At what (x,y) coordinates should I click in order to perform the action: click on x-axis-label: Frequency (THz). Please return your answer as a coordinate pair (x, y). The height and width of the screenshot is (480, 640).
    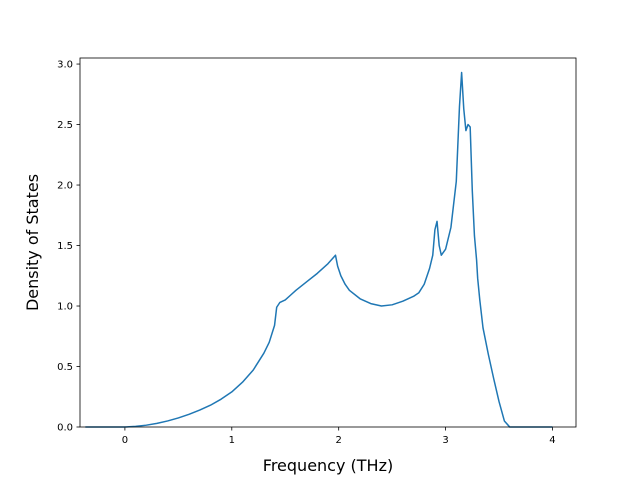
    Looking at the image, I should click on (328, 465).